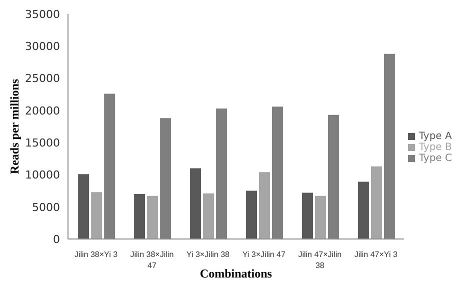 This screenshot has width=474, height=295. What do you see at coordinates (236, 273) in the screenshot?
I see `x-axis-title: Combinations` at bounding box center [236, 273].